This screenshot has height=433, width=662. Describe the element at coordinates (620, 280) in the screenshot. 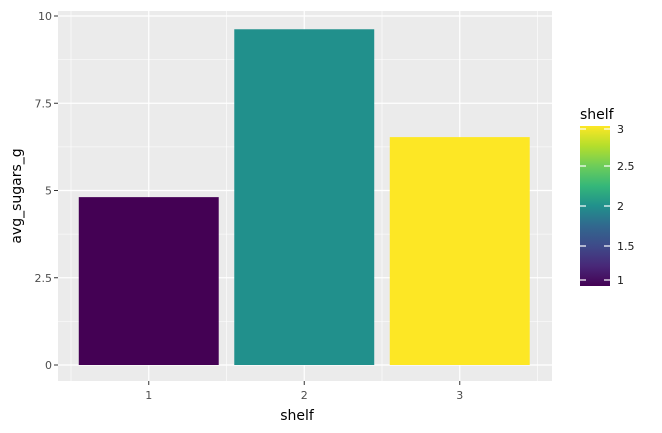

I see `legend-tick-label: 1` at that location.